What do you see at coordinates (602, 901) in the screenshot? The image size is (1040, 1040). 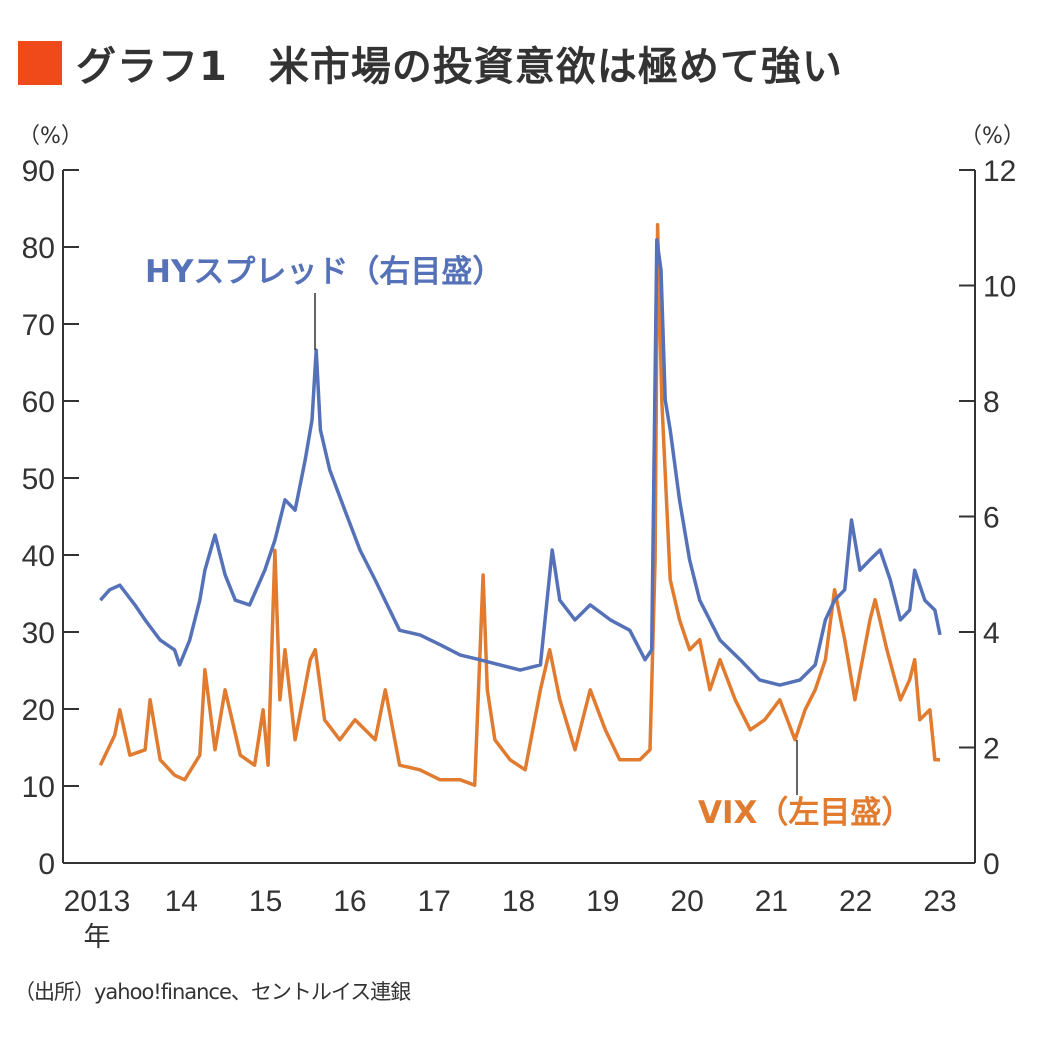 I see `x-tick-label: 19` at bounding box center [602, 901].